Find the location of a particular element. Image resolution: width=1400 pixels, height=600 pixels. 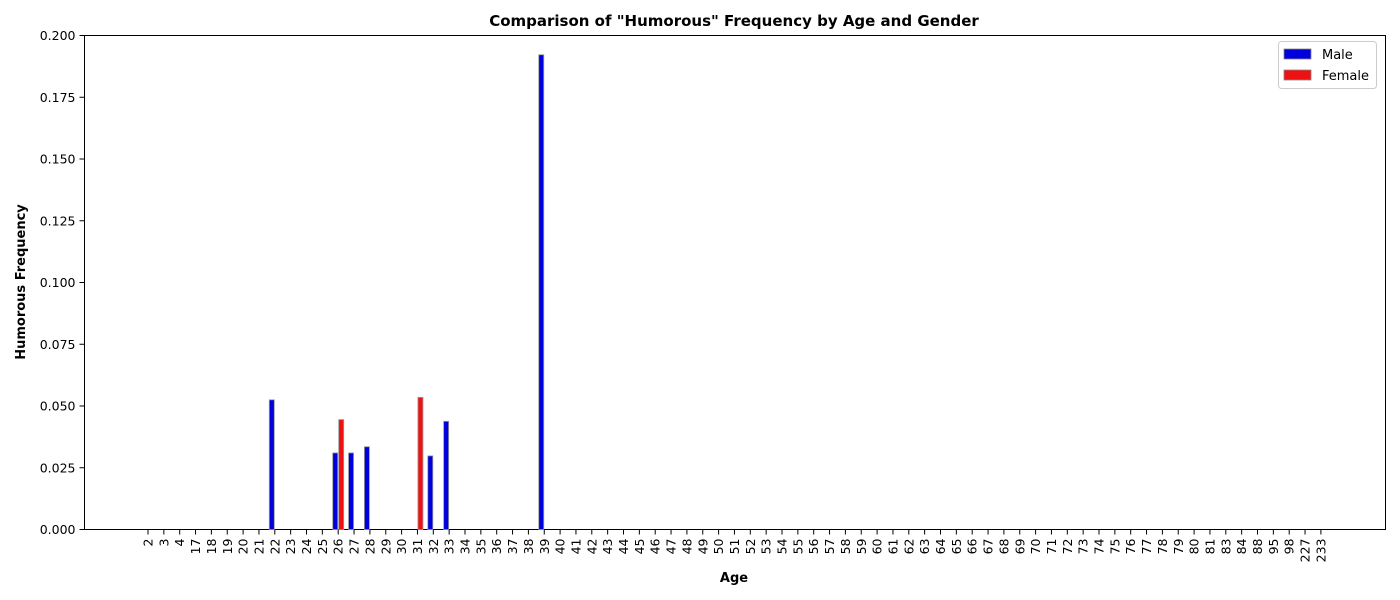

x-tick-label: 74 is located at coordinates (1099, 546).